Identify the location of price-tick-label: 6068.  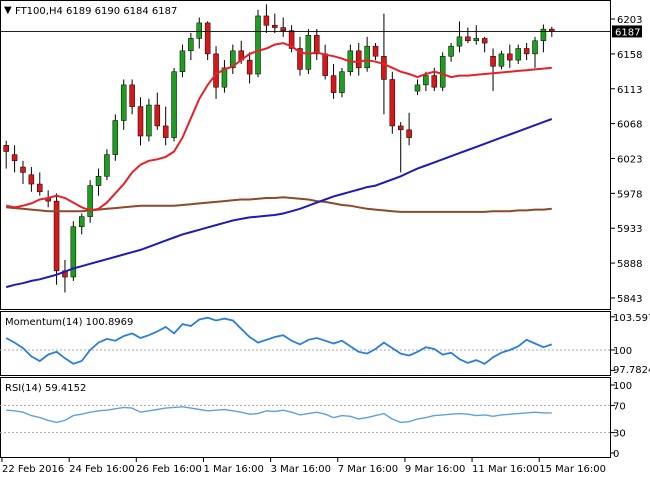
(629, 125).